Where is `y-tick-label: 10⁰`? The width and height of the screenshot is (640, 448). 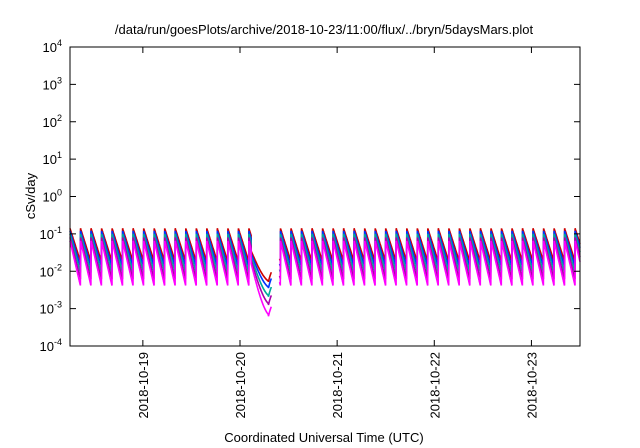 y-tick-label: 10⁰ is located at coordinates (52, 196).